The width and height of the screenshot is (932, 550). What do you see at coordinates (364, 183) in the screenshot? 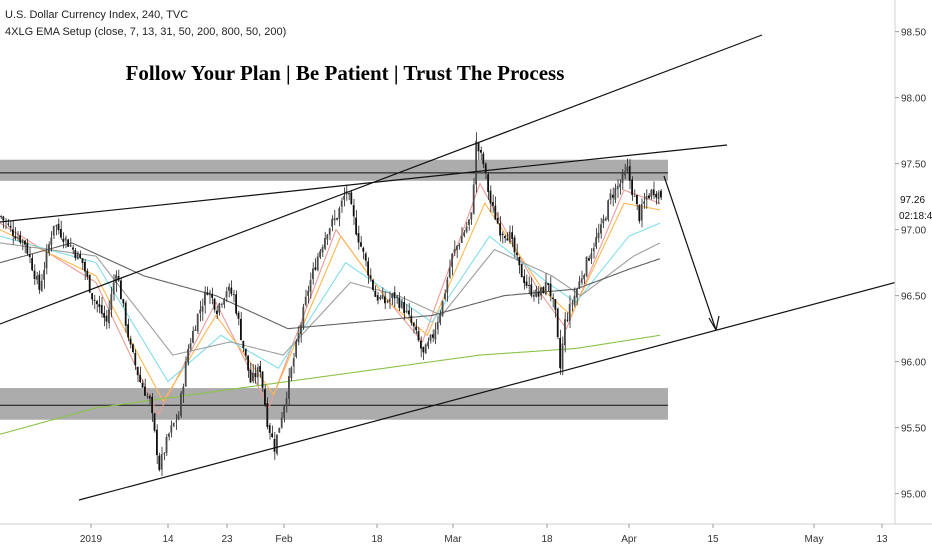
I see `resistance-trendline` at bounding box center [364, 183].